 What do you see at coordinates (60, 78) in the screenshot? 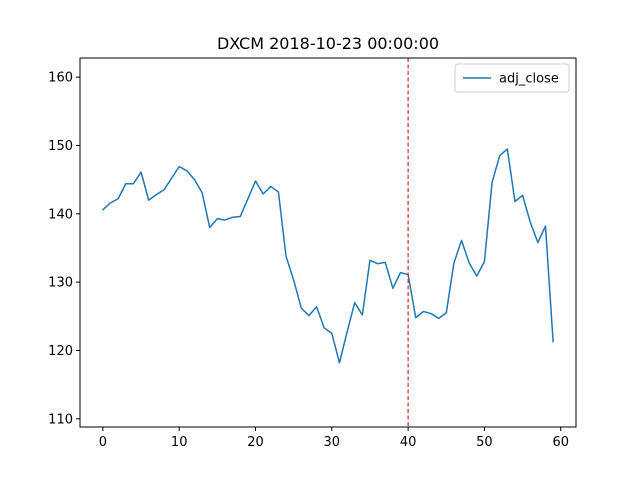
I see `y-tick-label: 160` at bounding box center [60, 78].